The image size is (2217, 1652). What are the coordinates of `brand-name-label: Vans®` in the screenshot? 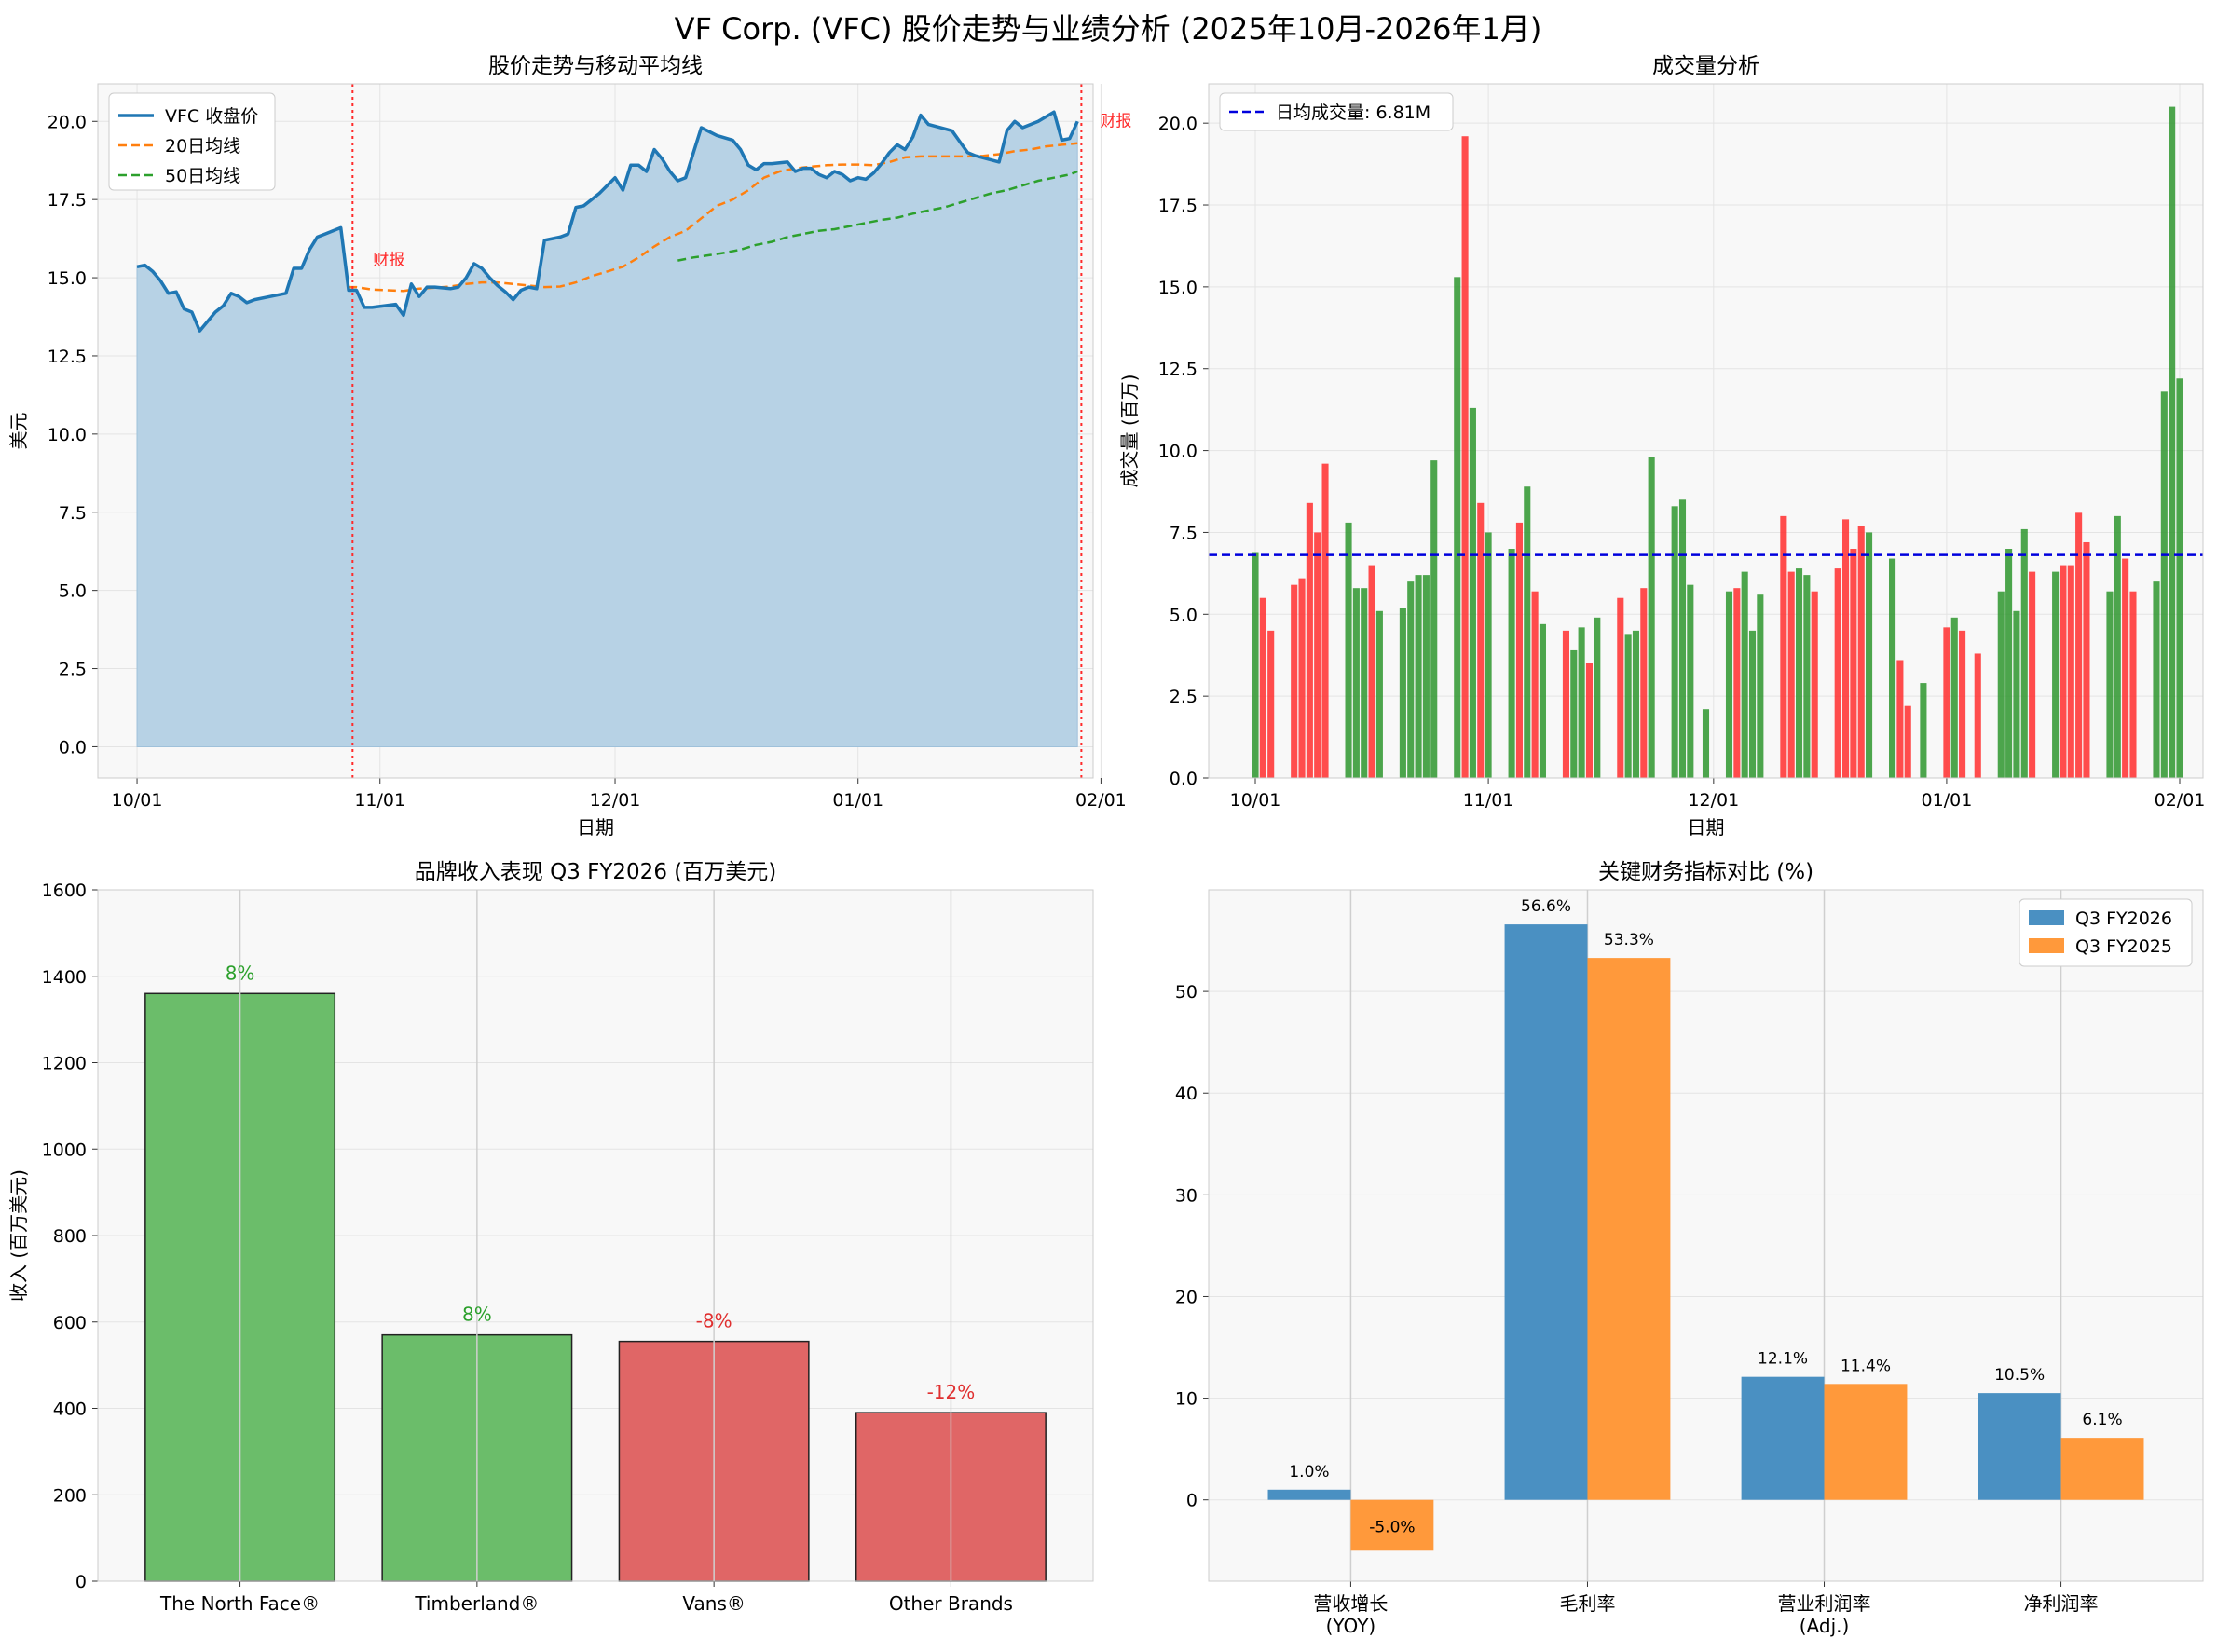 It's located at (713, 1603).